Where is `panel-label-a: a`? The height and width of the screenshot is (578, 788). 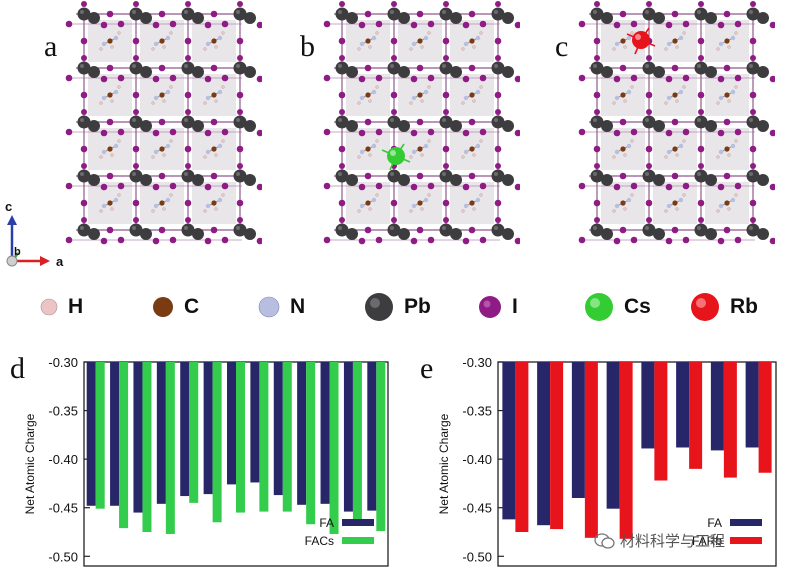
panel-label-a: a is located at coordinates (51, 46).